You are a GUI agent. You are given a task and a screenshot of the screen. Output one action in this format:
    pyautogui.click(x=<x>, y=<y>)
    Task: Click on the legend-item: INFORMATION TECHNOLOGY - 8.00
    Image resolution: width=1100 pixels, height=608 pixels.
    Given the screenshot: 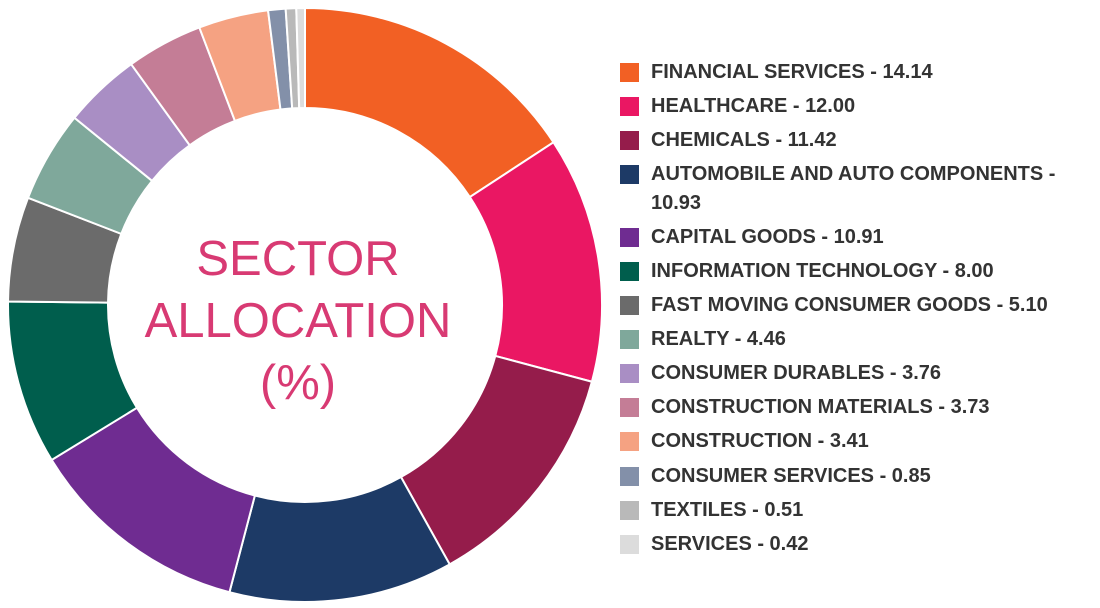 What is the action you would take?
    pyautogui.click(x=857, y=271)
    